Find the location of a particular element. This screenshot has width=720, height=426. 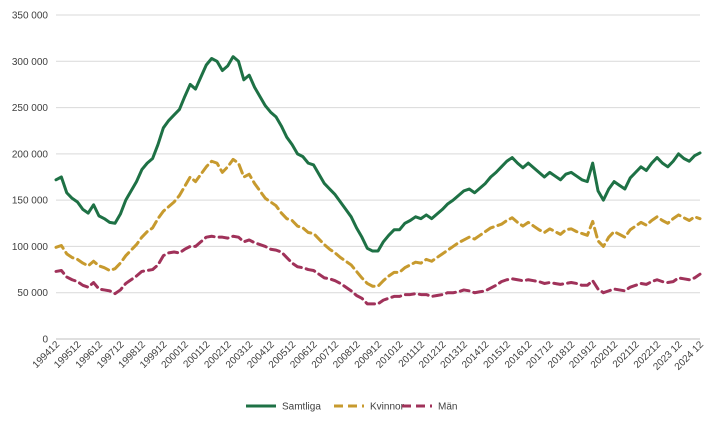

legend-label: Samtliga is located at coordinates (301, 407).